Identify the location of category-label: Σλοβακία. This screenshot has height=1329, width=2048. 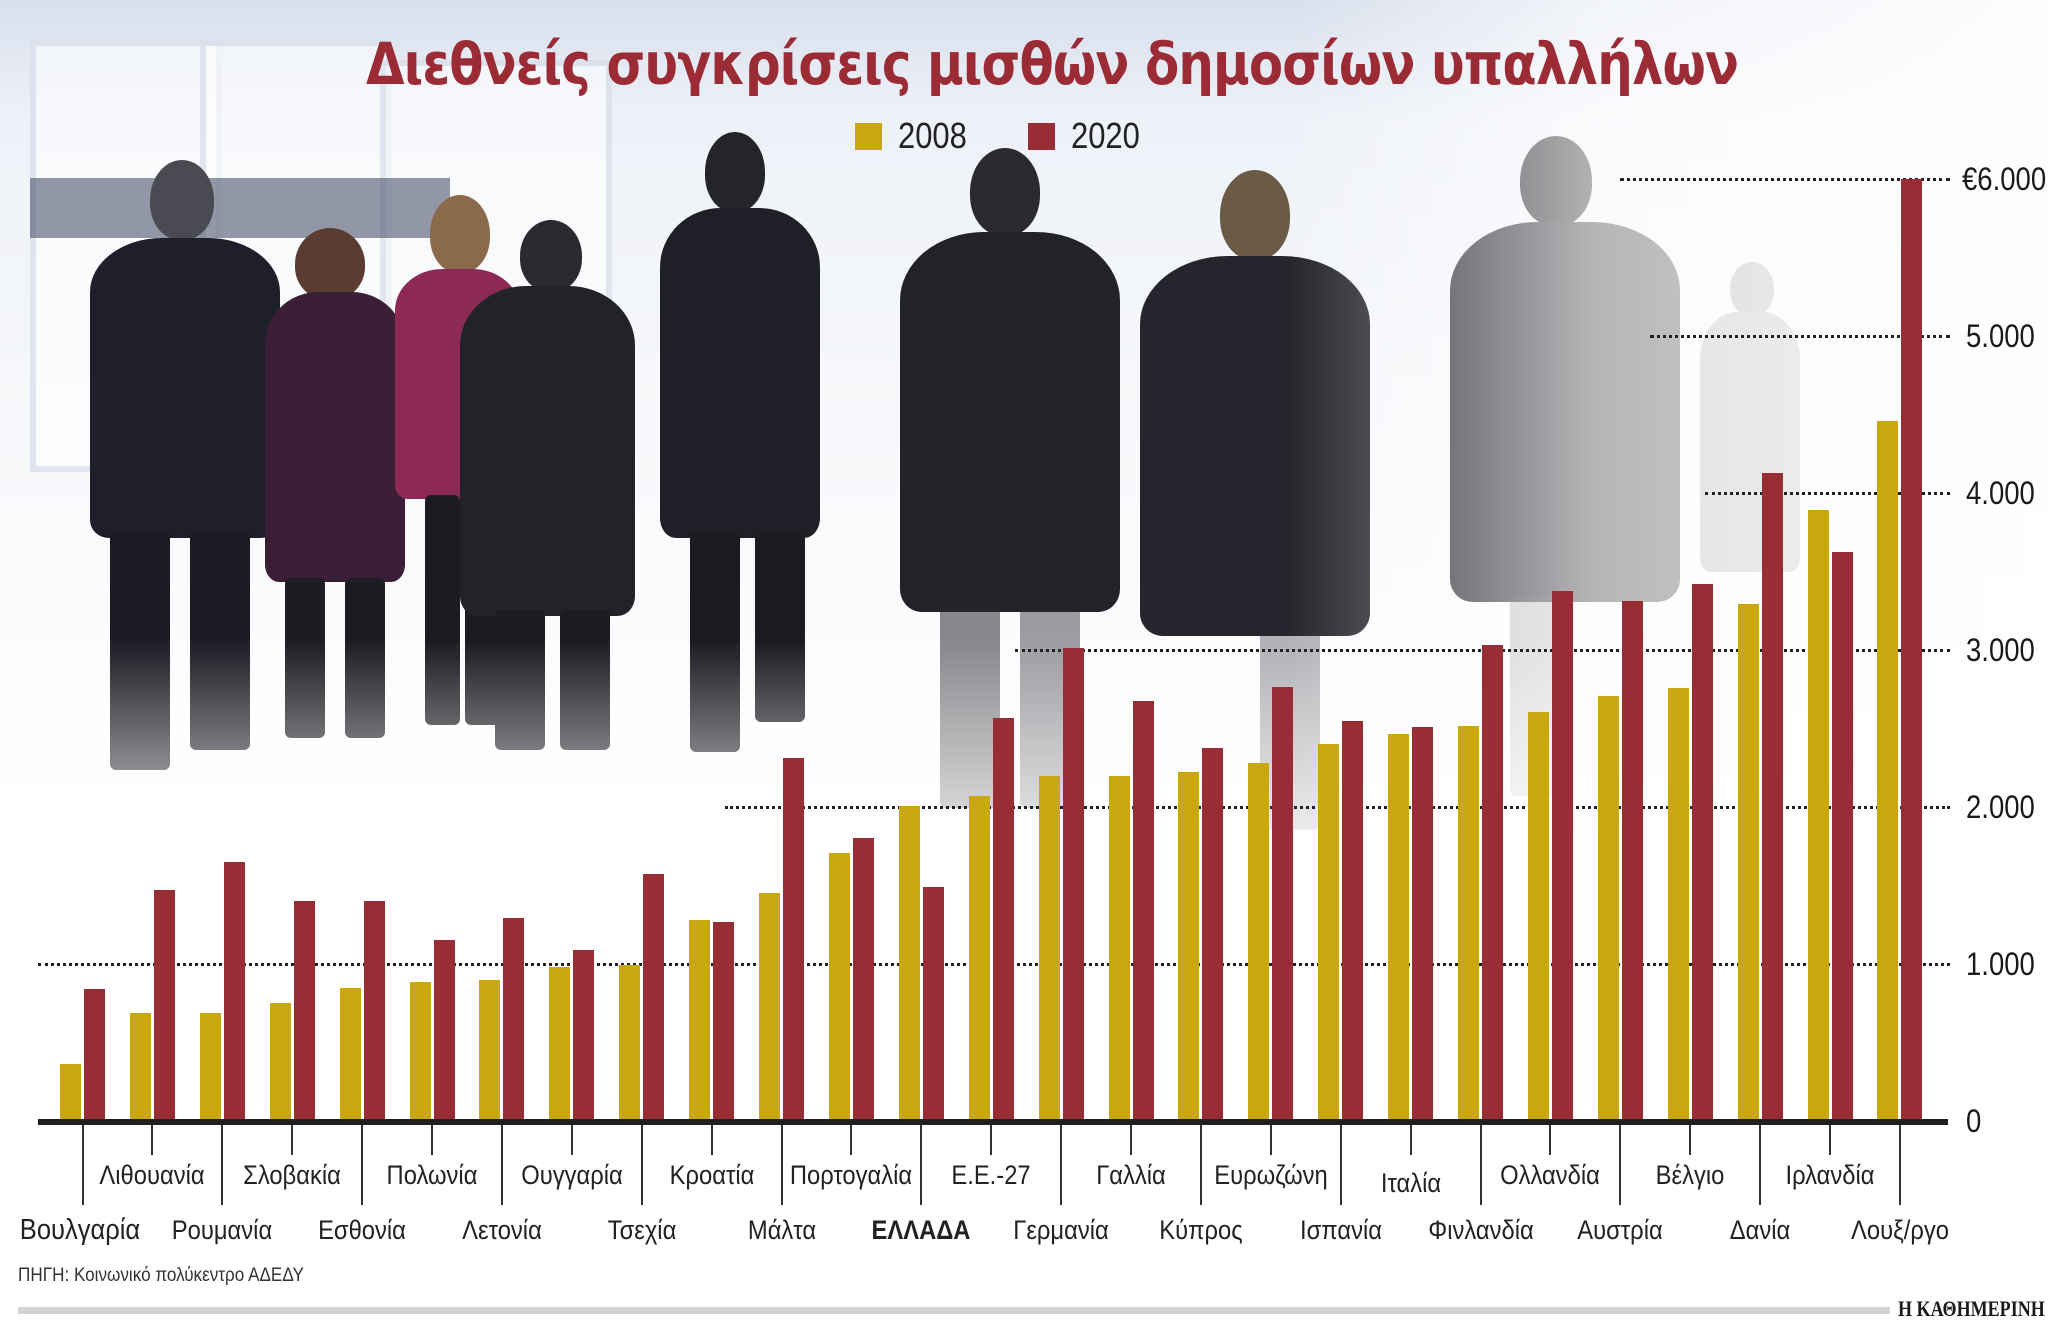
(292, 1175).